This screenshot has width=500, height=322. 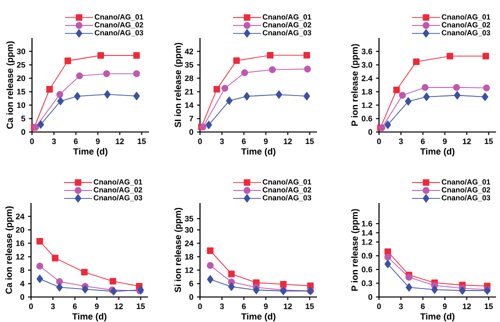 I want to click on y-axis-title: Si ion release (ppm), so click(x=178, y=250).